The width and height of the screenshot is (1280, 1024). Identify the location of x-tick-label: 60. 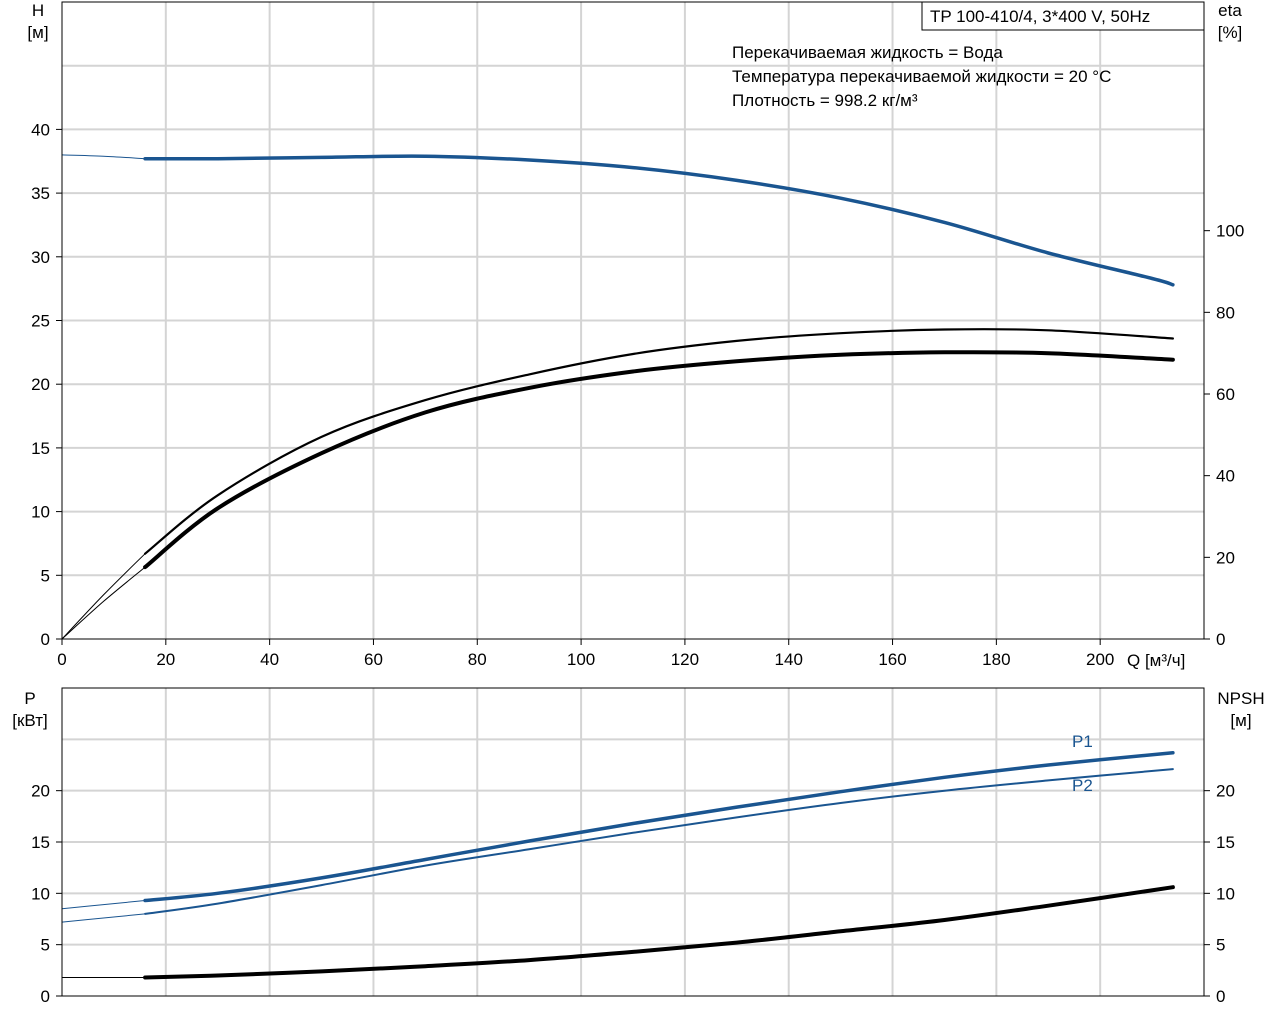
(373, 659).